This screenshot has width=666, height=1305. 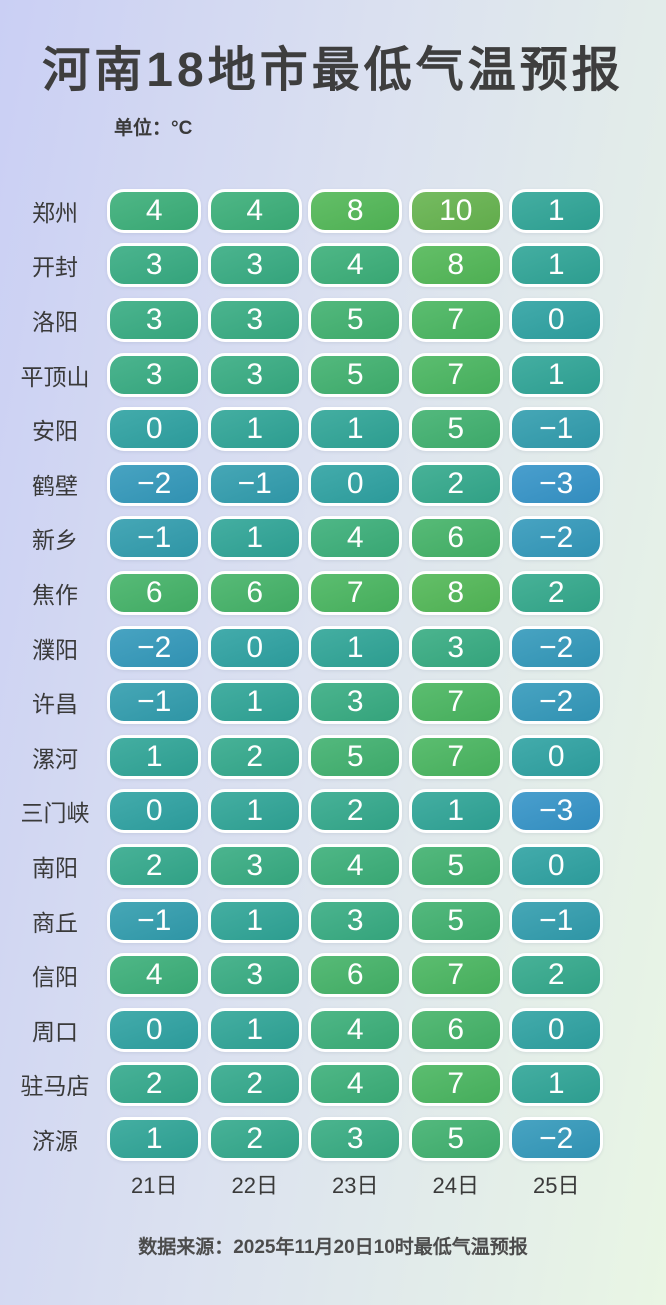 I want to click on table-row: 许昌 −1 1 3 7 −2, so click(x=333, y=702).